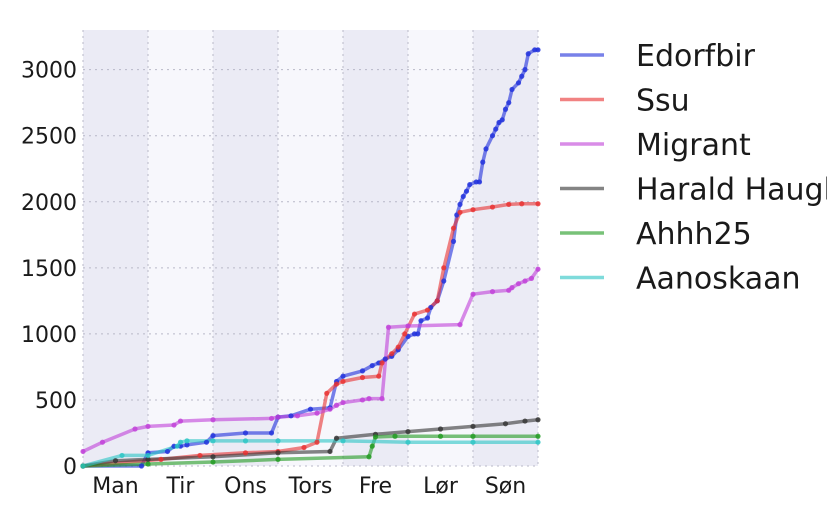  What do you see at coordinates (696, 56) in the screenshot?
I see `legend-label: Edorfbir` at bounding box center [696, 56].